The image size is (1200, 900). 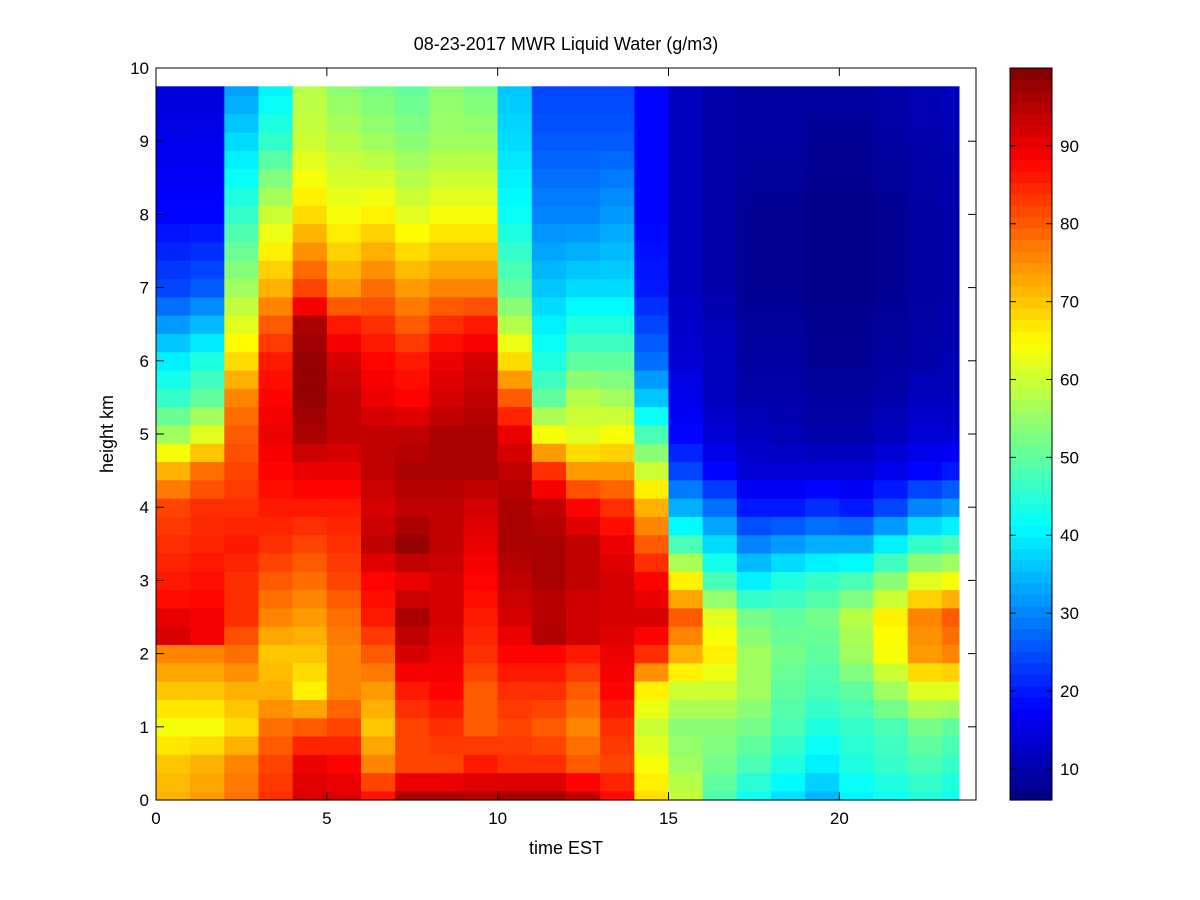 I want to click on y-tick-label: 7, so click(x=144, y=288).